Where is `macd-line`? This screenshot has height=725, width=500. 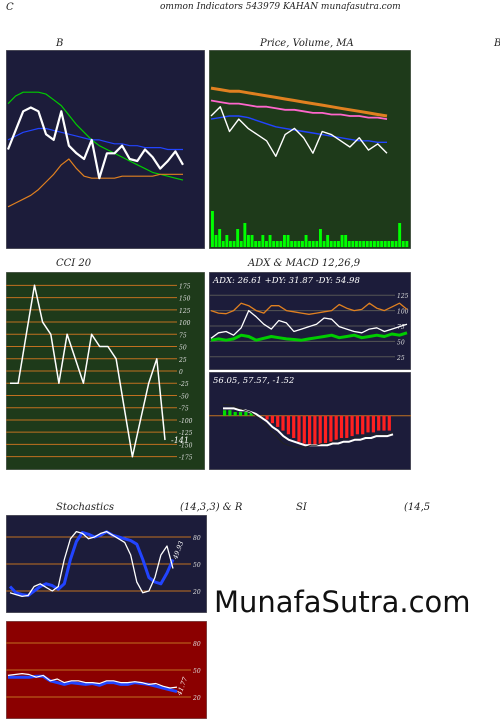 macd-line is located at coordinates (308, 426).